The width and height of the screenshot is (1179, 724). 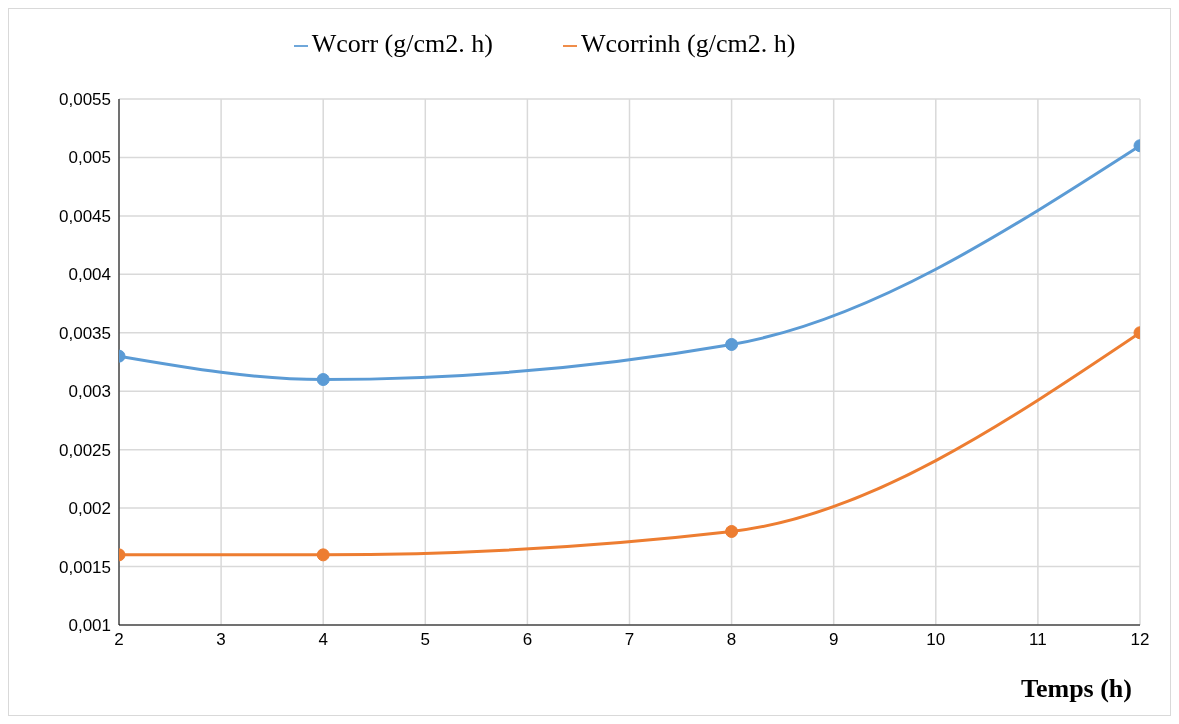 I want to click on y-tick-label: 0,005, so click(x=89, y=158).